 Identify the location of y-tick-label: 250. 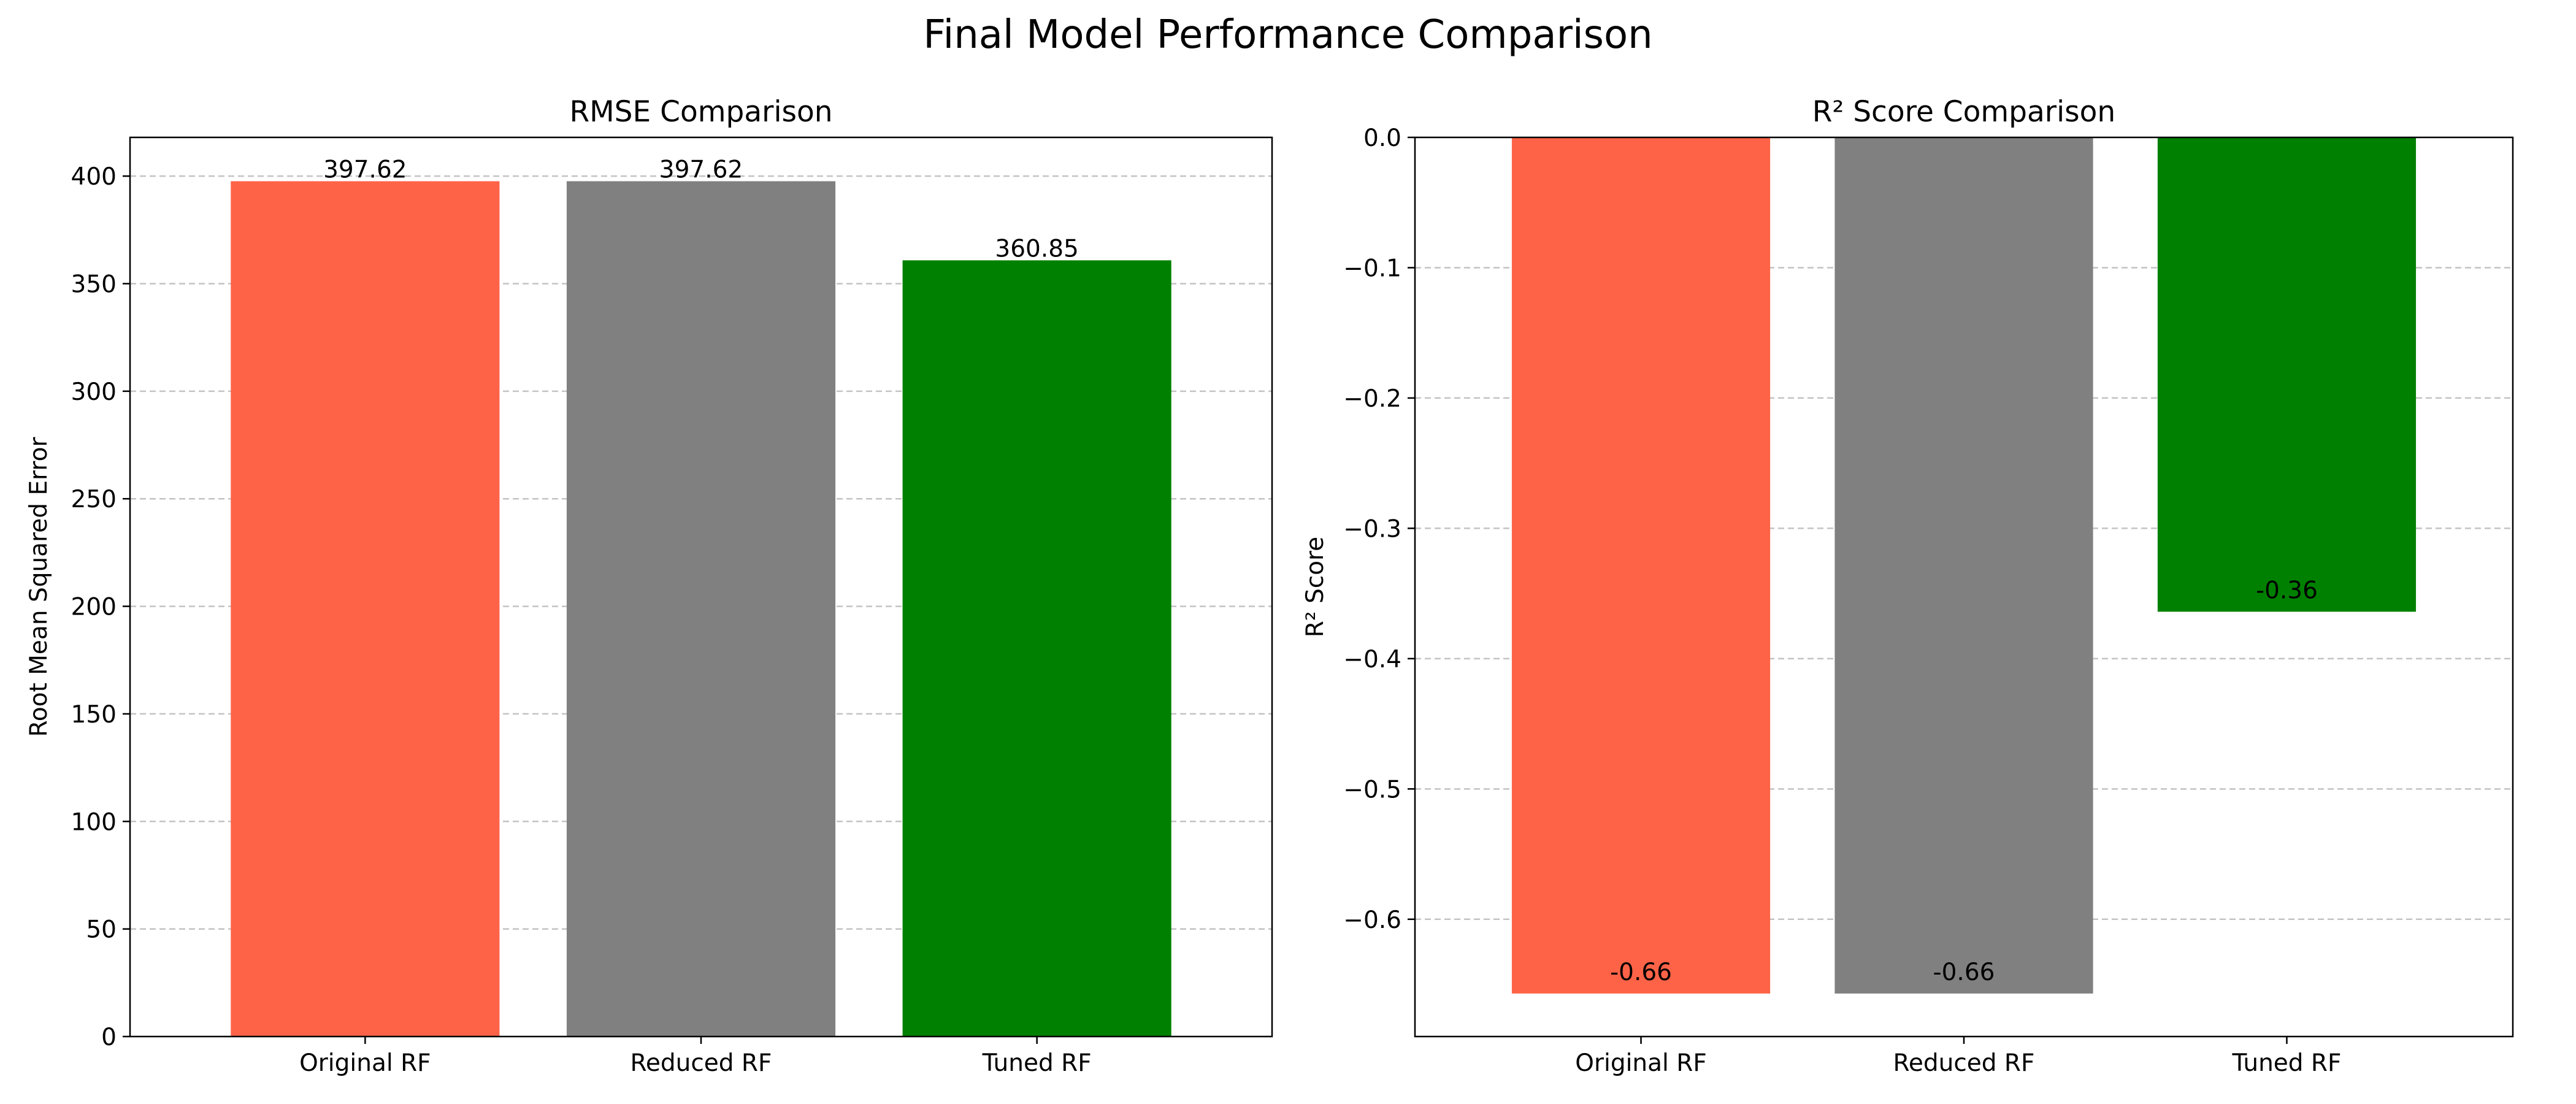
(94, 499).